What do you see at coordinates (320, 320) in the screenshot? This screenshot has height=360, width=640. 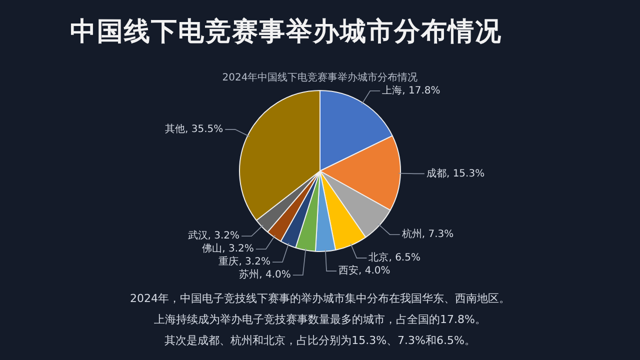 I see `text: 上海持续成为举办电子竞技赛事数量最多的城市，占全国的17.8%。` at bounding box center [320, 320].